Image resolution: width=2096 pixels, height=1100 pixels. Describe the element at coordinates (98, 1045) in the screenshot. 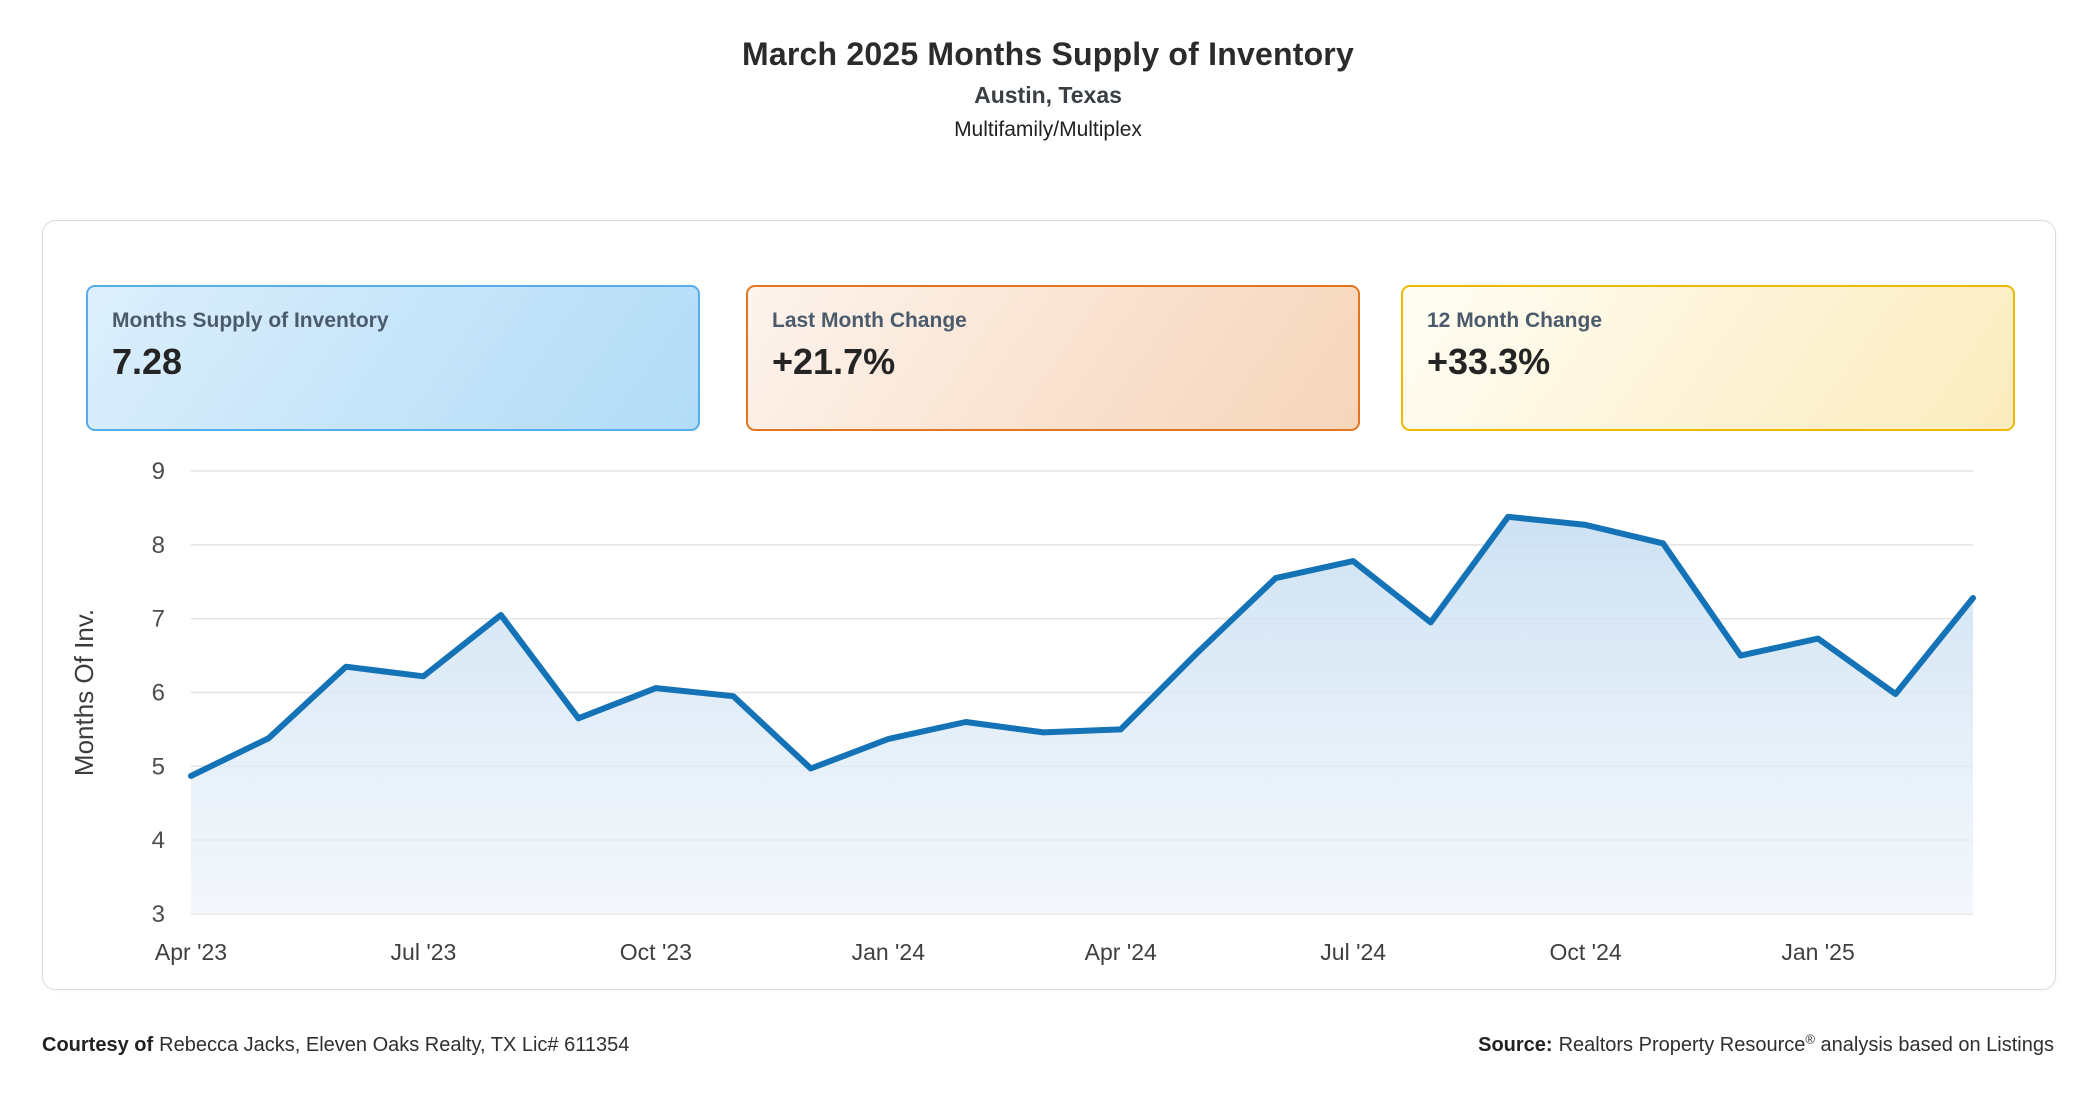

I see `courtesy-label: Courtesy of` at that location.